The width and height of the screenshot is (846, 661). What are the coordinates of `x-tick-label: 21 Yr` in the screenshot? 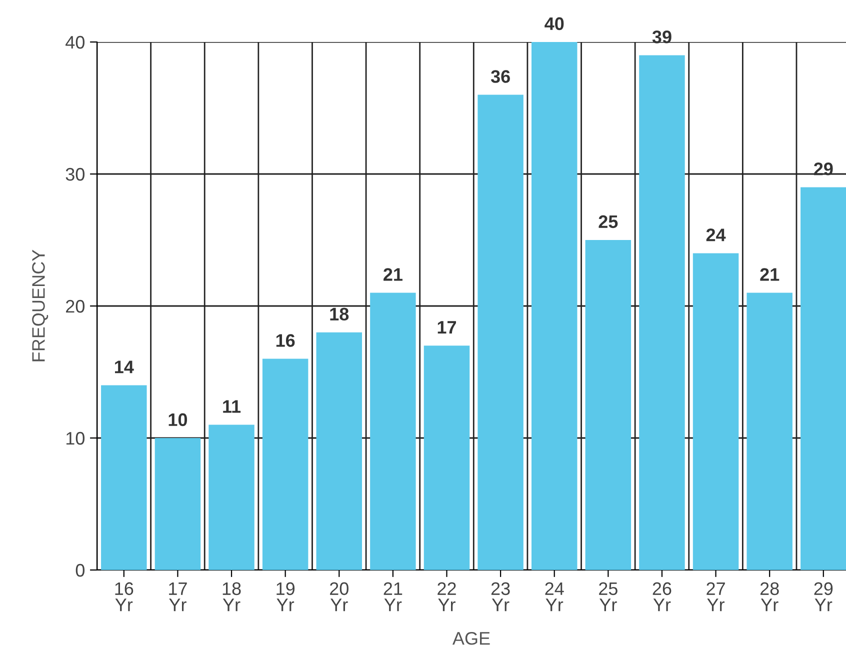 It's located at (393, 597).